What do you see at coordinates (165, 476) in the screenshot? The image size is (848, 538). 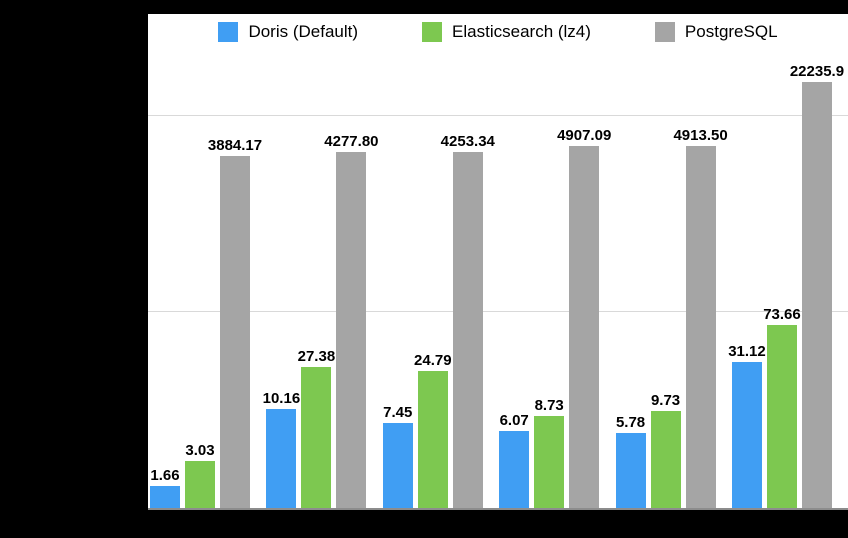 I see `bar-value-label: 1.66` at bounding box center [165, 476].